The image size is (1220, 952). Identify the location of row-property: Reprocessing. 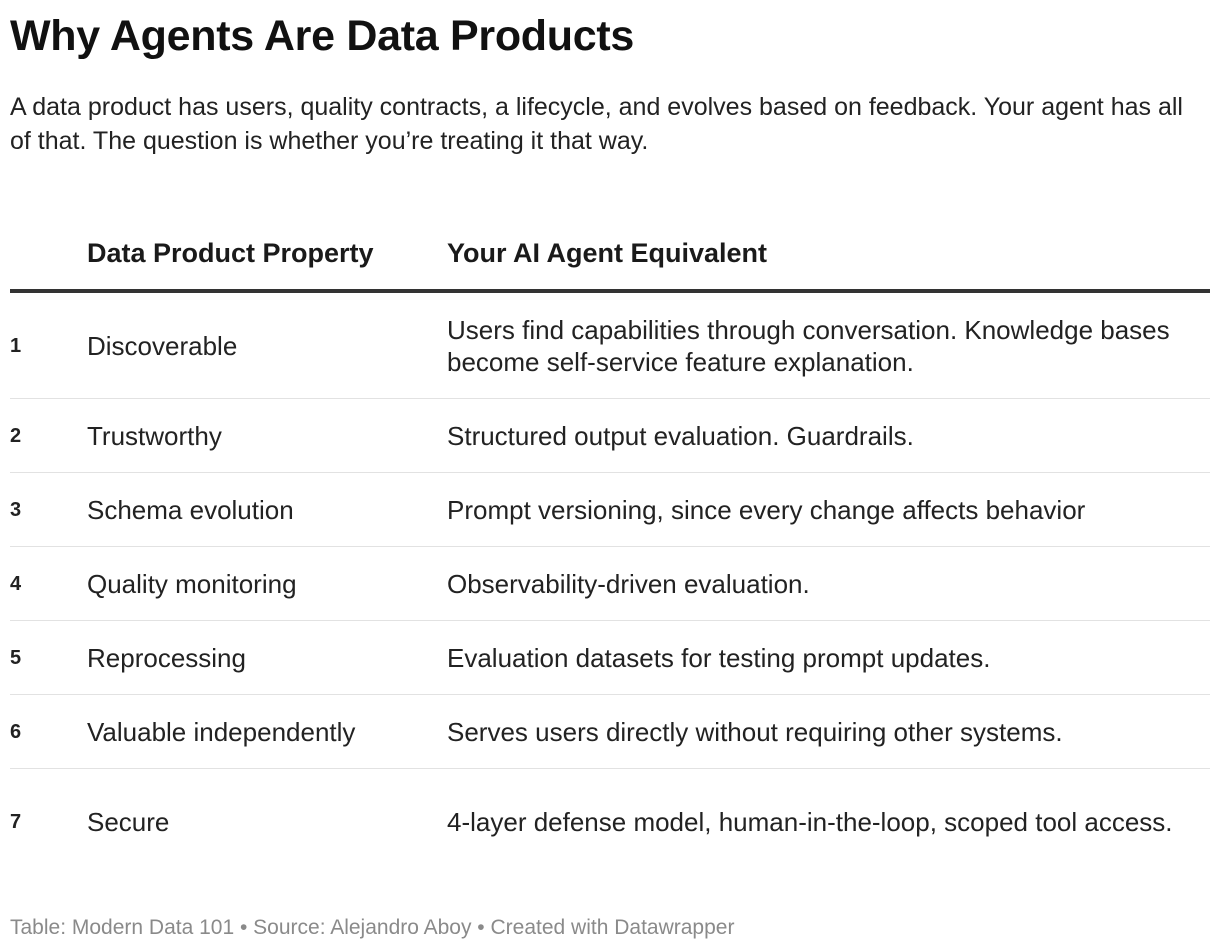
(166, 657).